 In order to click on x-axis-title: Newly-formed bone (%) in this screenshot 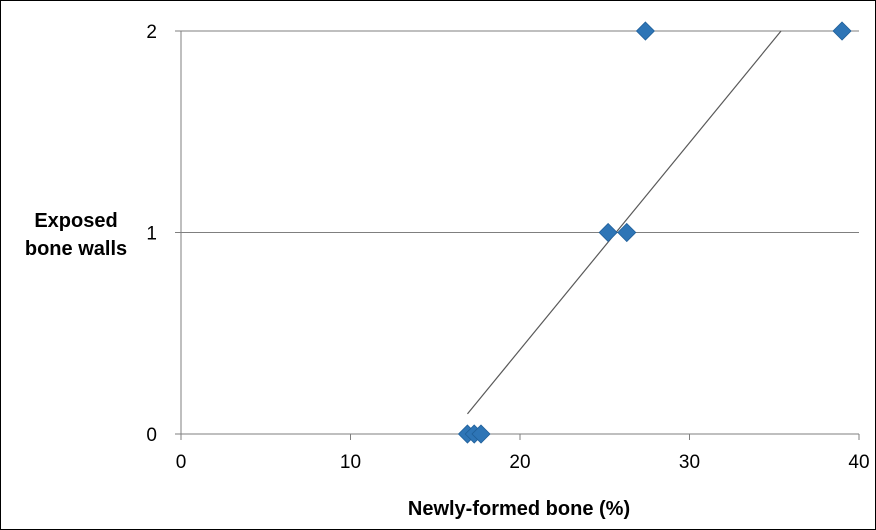, I will do `click(519, 509)`.